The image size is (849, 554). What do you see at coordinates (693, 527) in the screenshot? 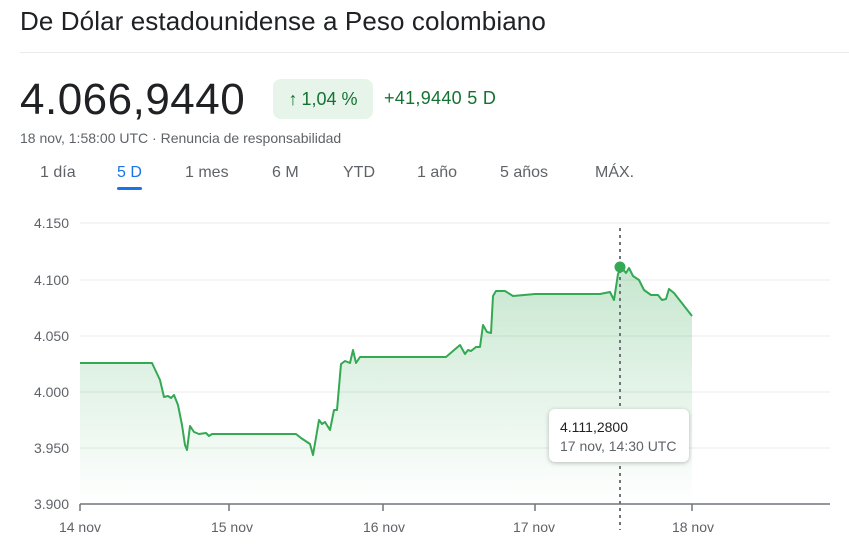
I see `x-tick-label: 18 nov` at bounding box center [693, 527].